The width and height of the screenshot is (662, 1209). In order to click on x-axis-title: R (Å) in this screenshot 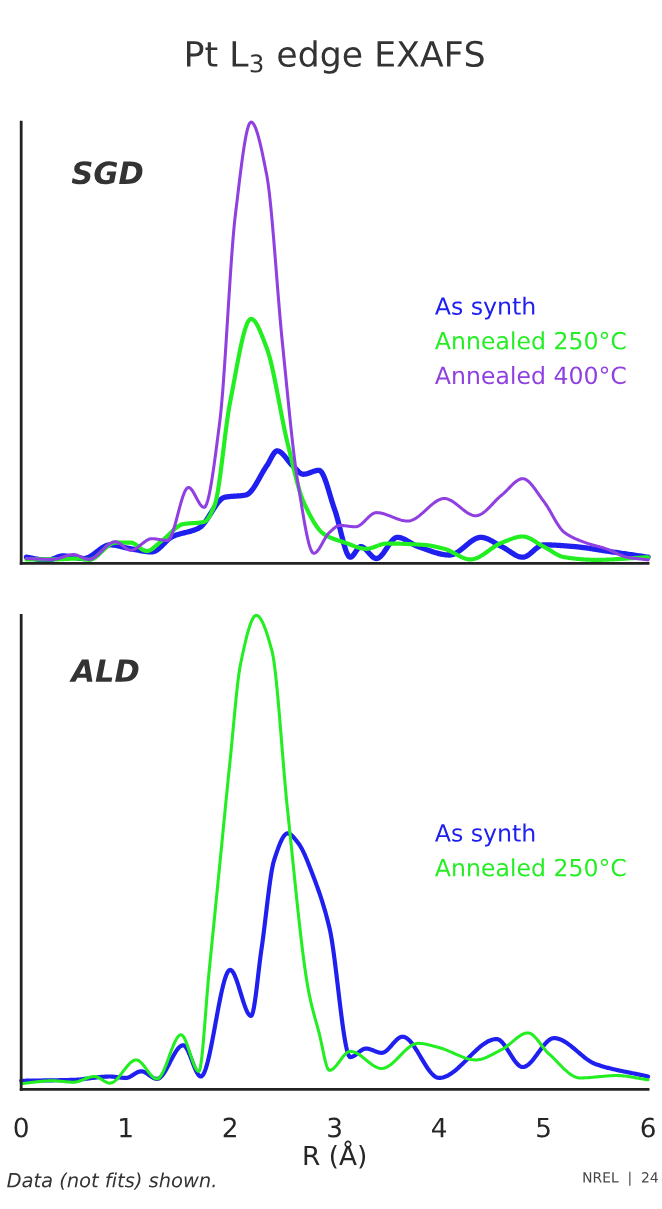, I will do `click(335, 1154)`.